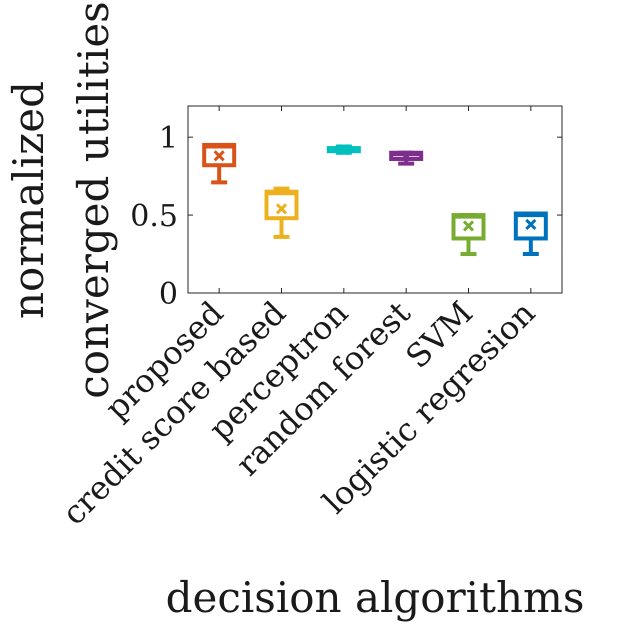  I want to click on boxes, so click(375, 199).